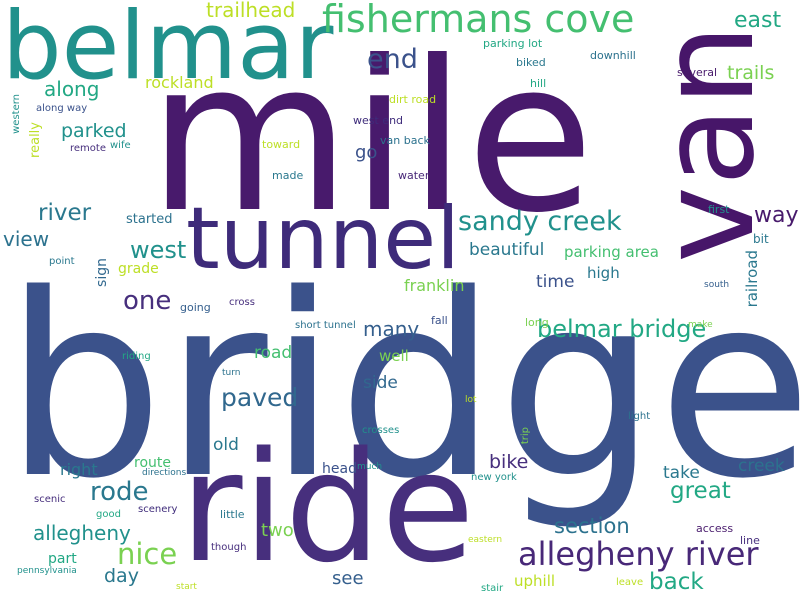 This screenshot has width=800, height=600. What do you see at coordinates (62, 559) in the screenshot?
I see `word-part: part` at bounding box center [62, 559].